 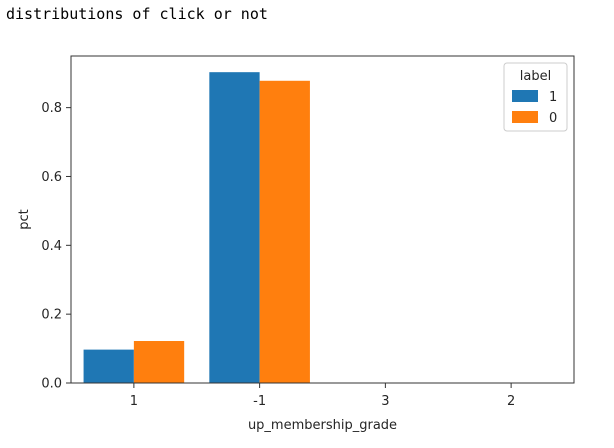 I want to click on bar-series-0-cat--1, so click(x=284, y=232).